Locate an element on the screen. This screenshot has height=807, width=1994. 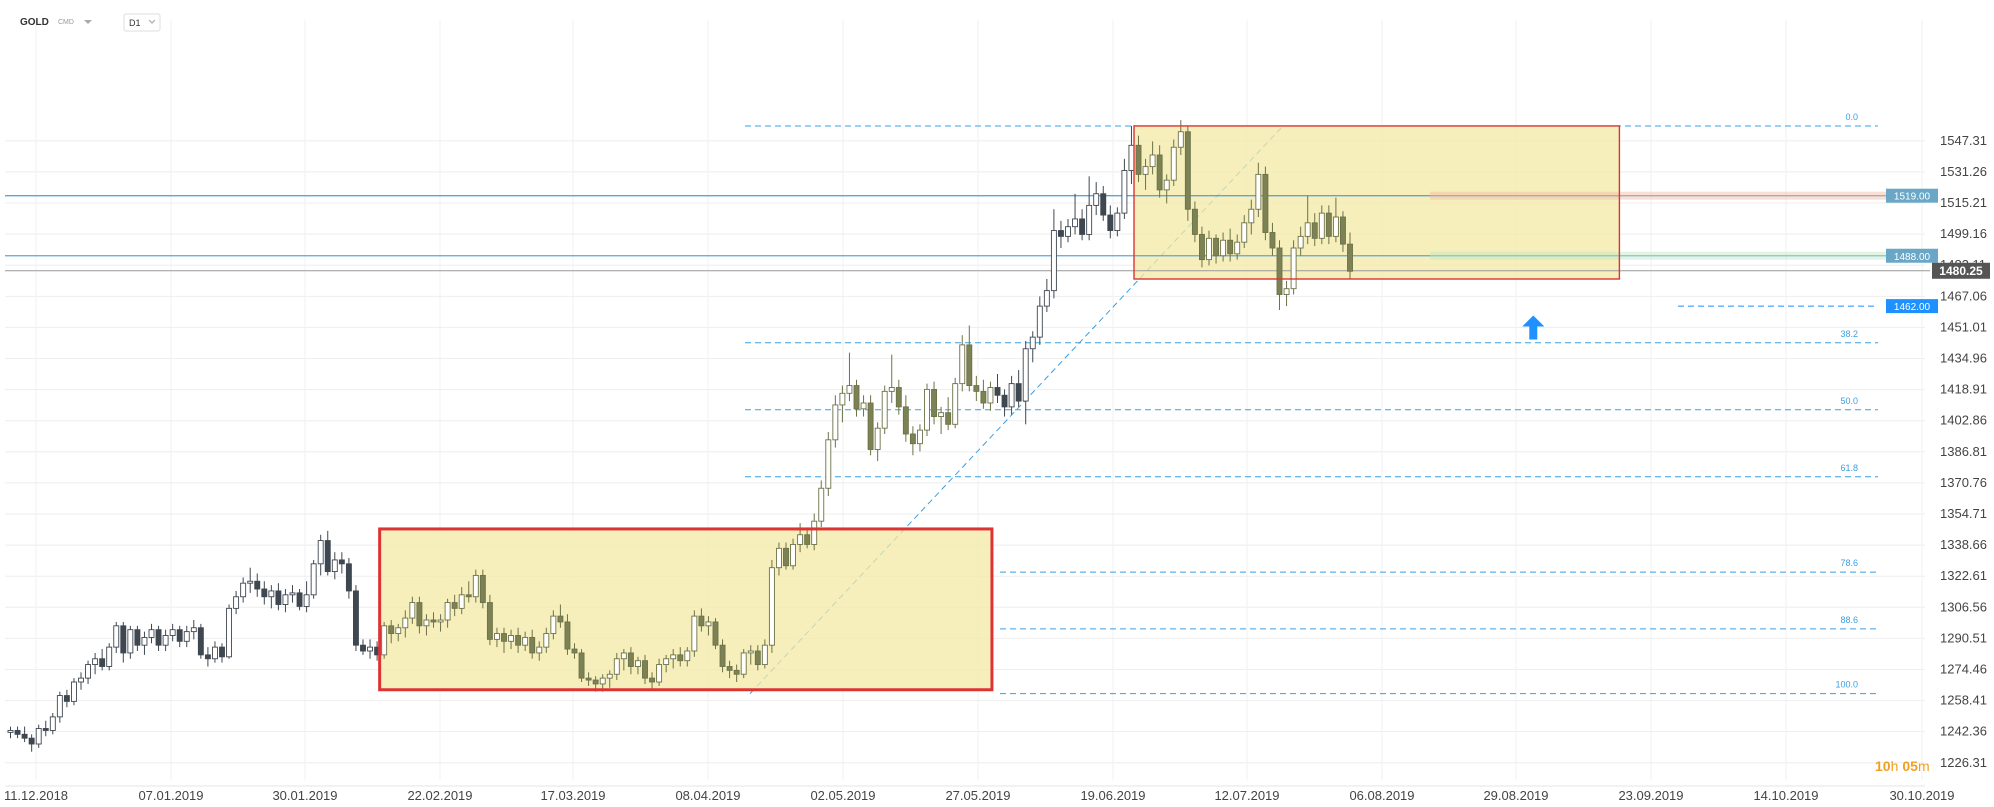
y-tick-label: 1306.56 is located at coordinates (1963, 606).